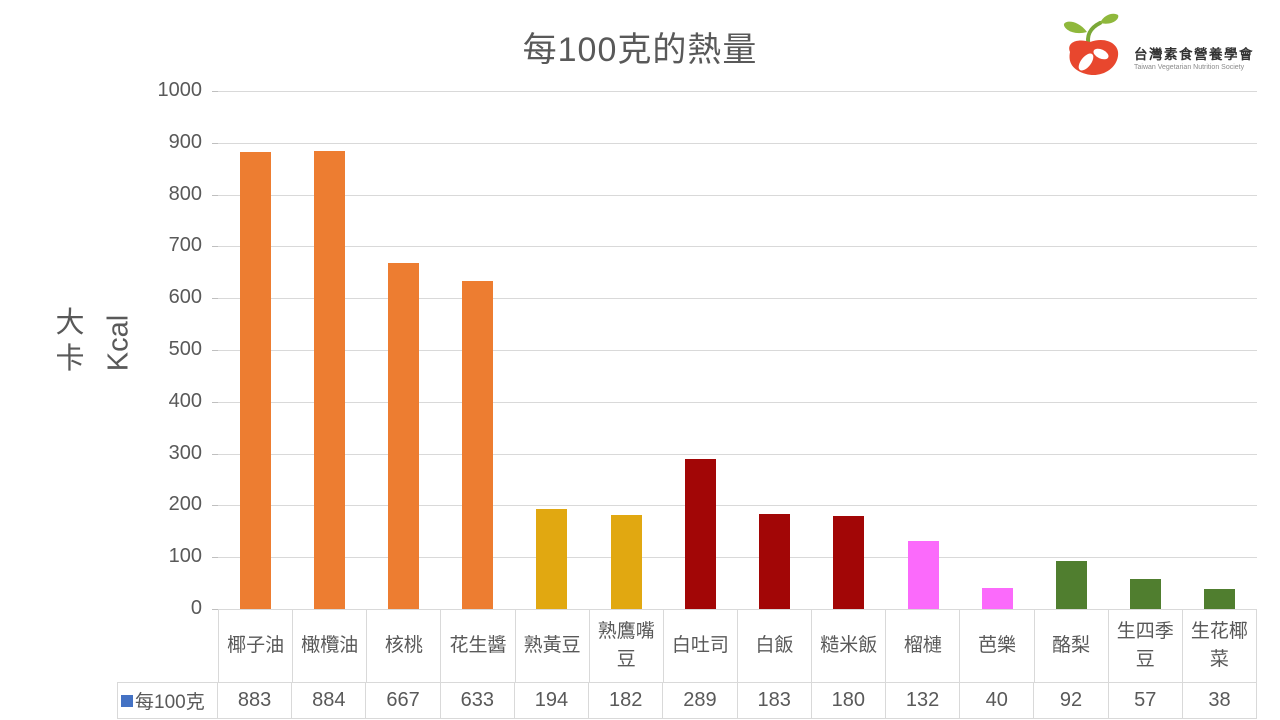  What do you see at coordinates (70, 340) in the screenshot?
I see `y-axis-title-zh: 大卡` at bounding box center [70, 340].